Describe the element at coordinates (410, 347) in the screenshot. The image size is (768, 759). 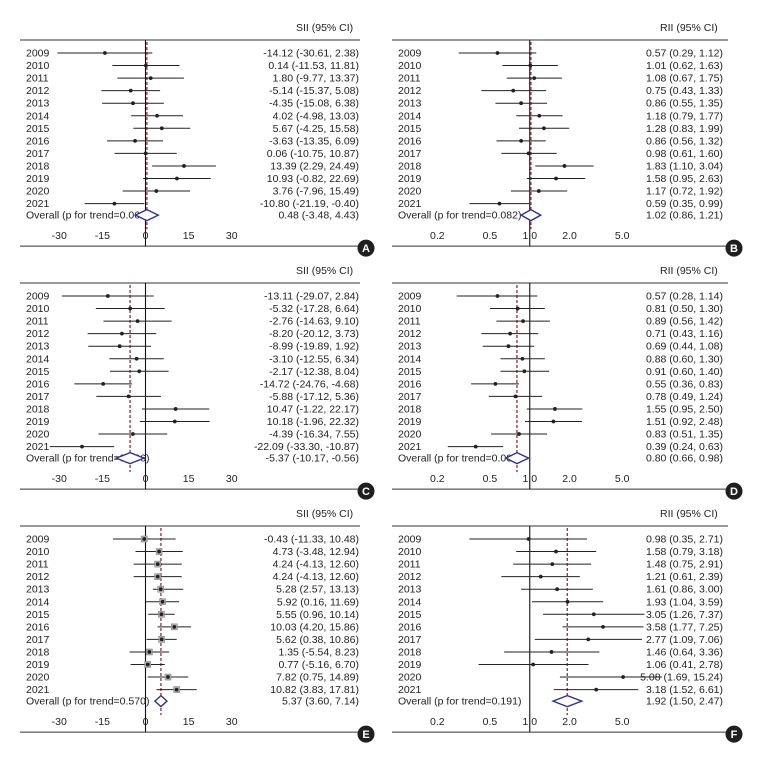
I see `row-year-label: 2013` at that location.